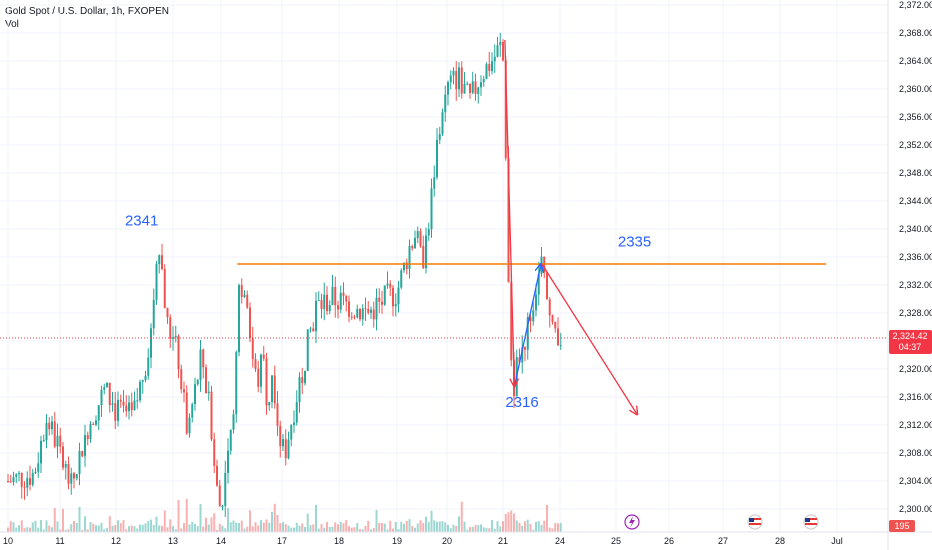 The image size is (932, 550). Describe the element at coordinates (634, 242) in the screenshot. I see `annotation-label-2335: 2335` at that location.